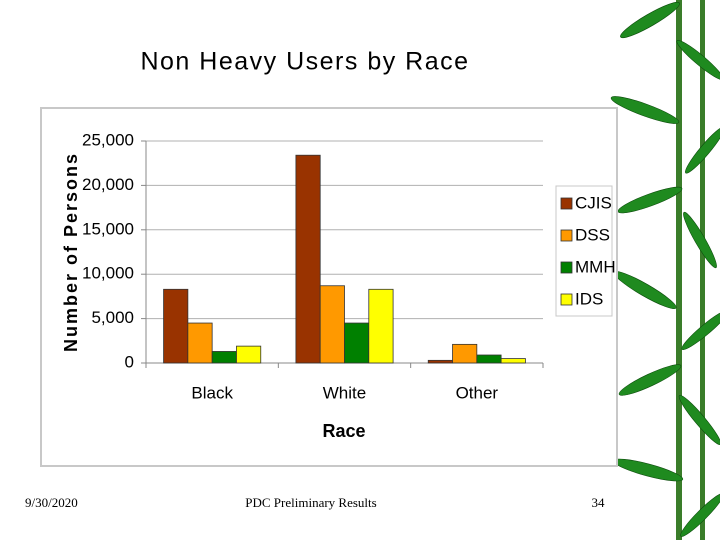 This screenshot has height=540, width=720. What do you see at coordinates (108, 228) in the screenshot?
I see `y-tick-label: 15,000` at bounding box center [108, 228].